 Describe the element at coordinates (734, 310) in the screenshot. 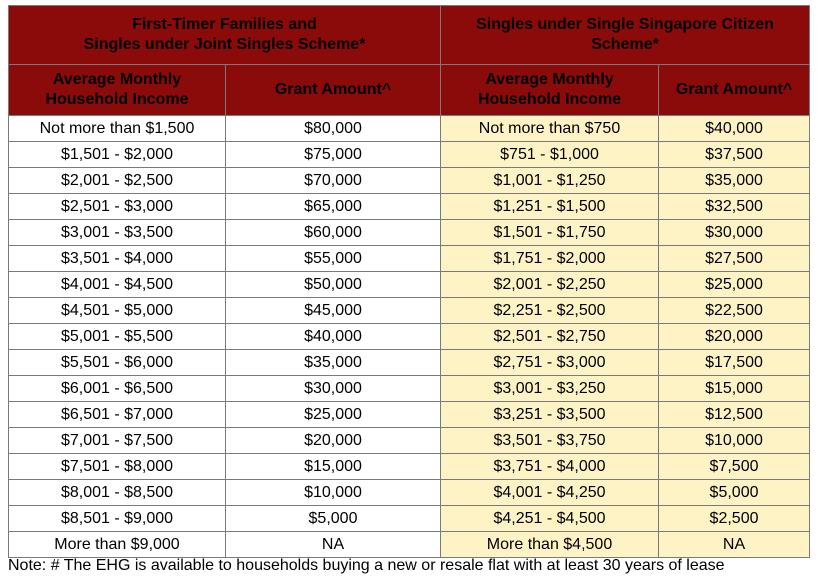

I see `grant-singles-cell: $22,500` at that location.